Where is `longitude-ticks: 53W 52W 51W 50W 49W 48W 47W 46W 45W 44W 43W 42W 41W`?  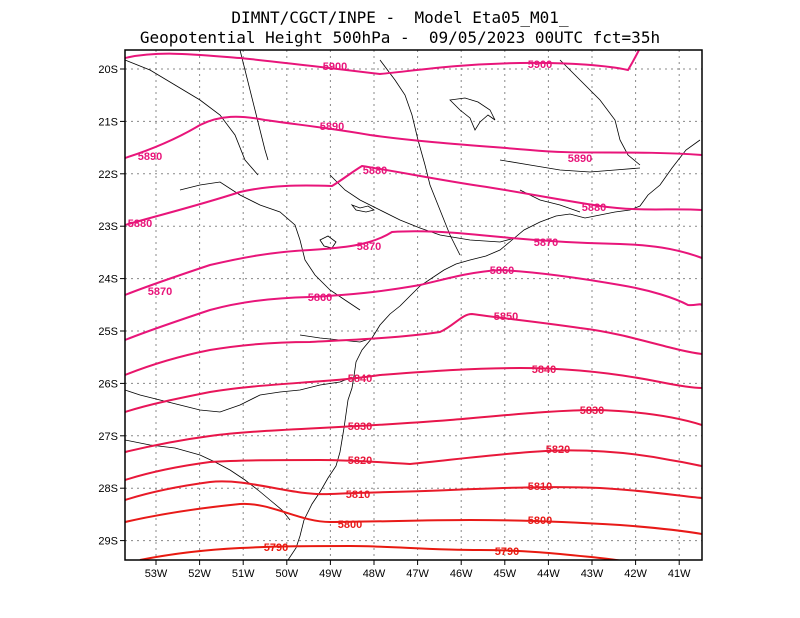 longitude-ticks: 53W 52W 51W 50W 49W 48W 47W 46W 45W 44W 43W 42W 41W is located at coordinates (418, 570).